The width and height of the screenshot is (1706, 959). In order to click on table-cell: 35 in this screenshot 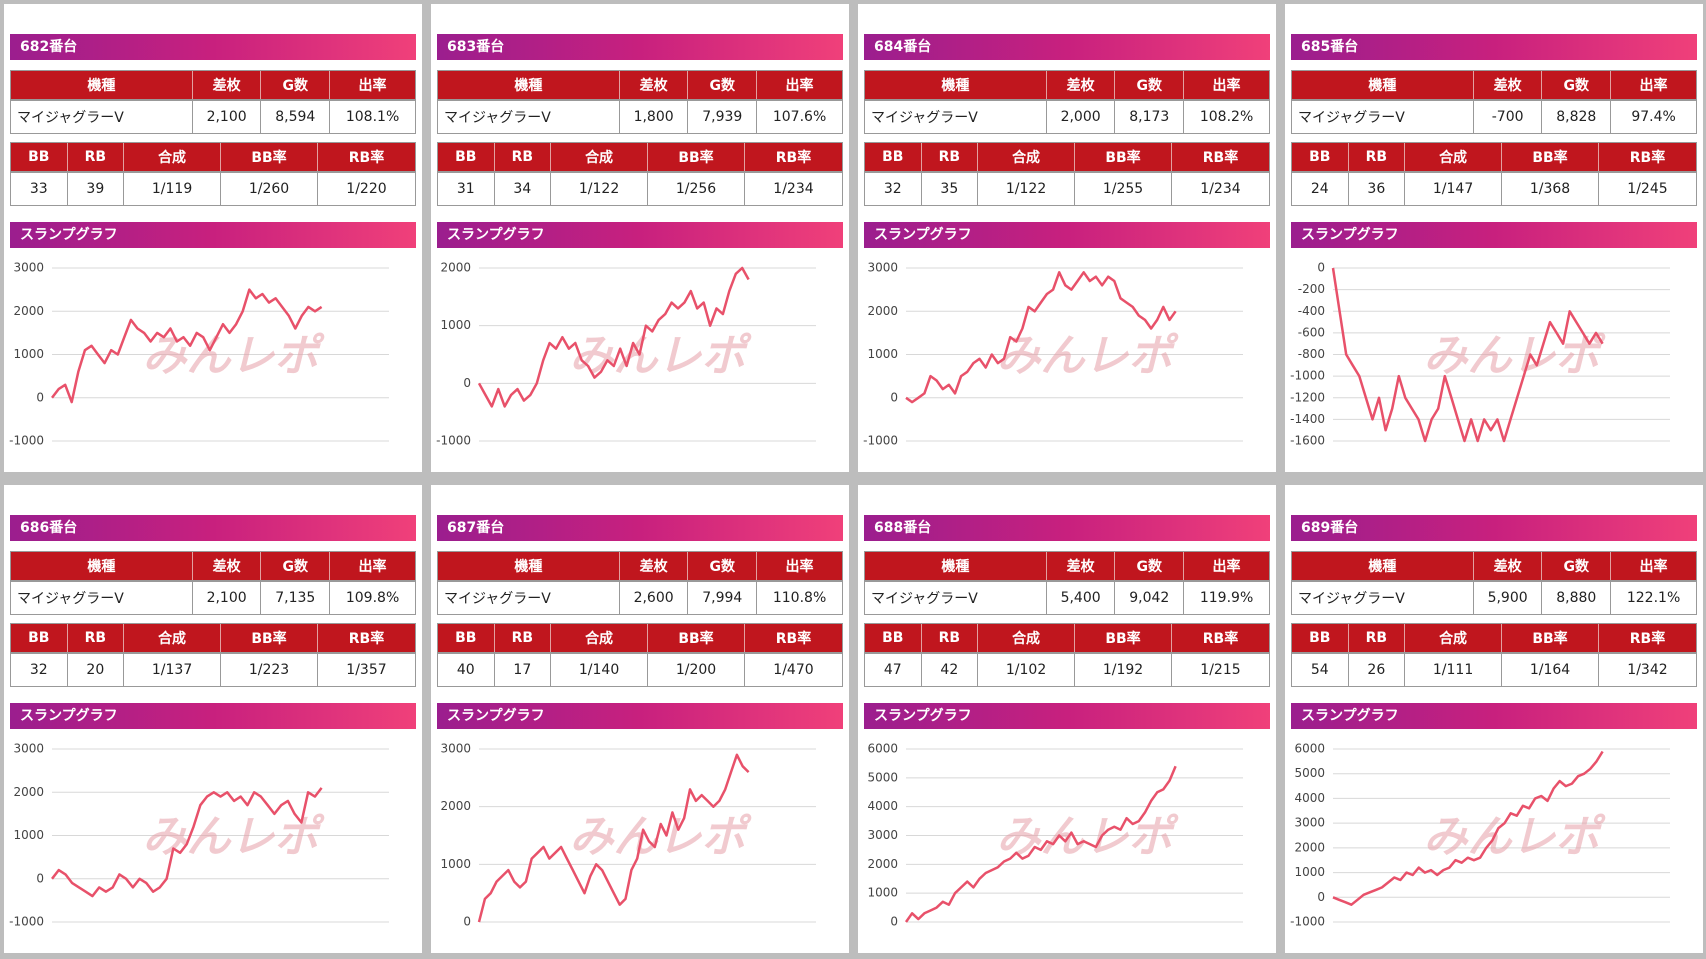, I will do `click(950, 189)`.